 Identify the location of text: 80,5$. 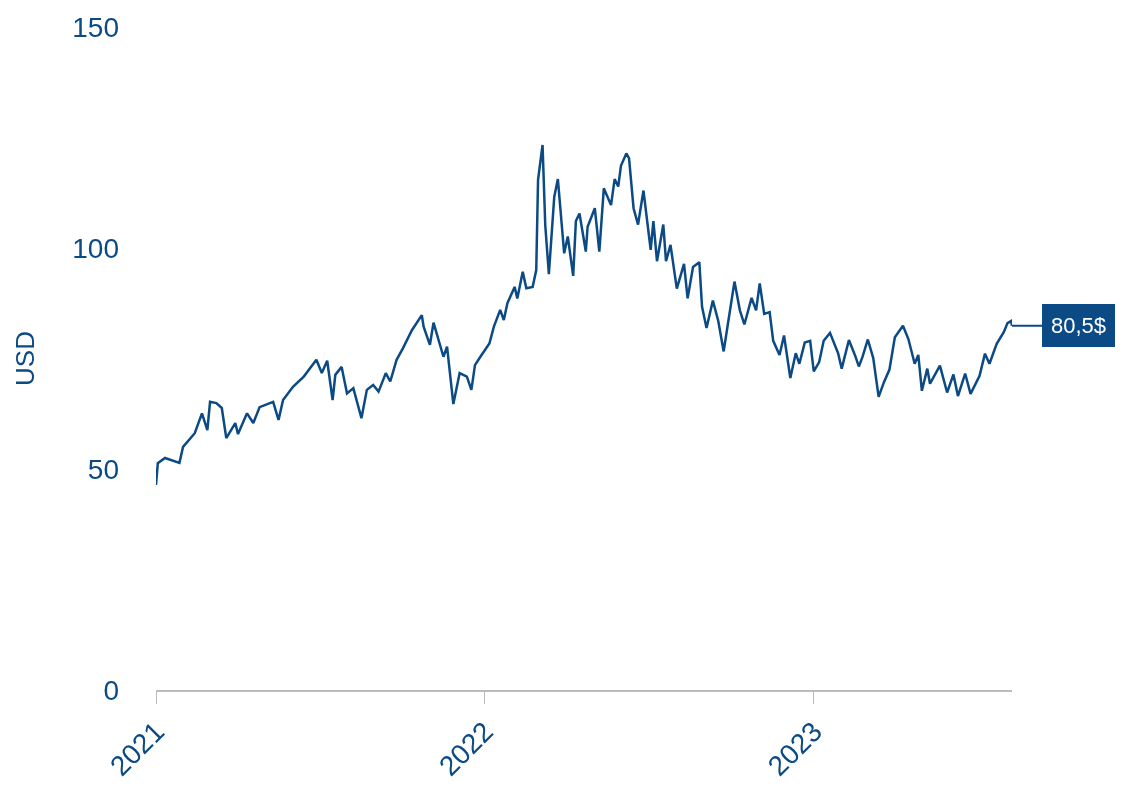
(1079, 325).